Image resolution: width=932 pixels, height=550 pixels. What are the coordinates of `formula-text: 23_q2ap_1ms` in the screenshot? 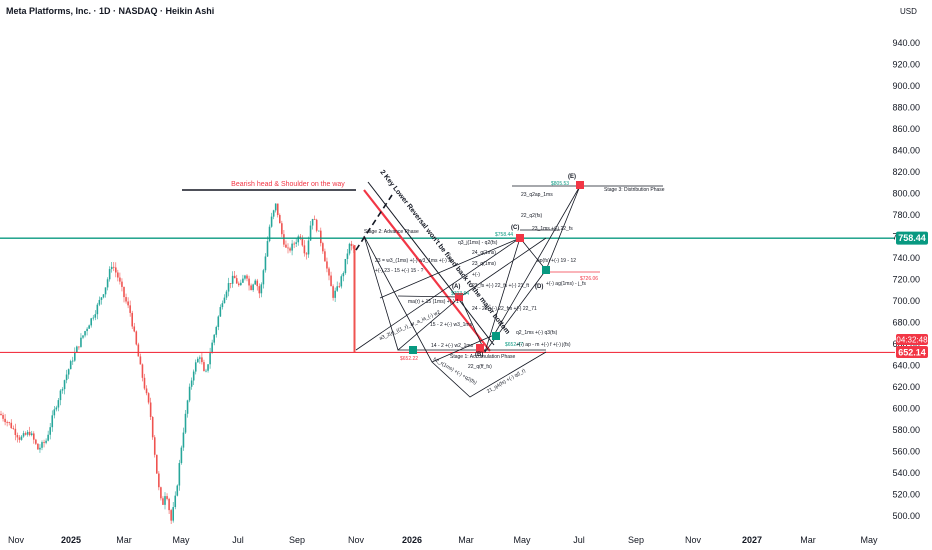 It's located at (537, 195).